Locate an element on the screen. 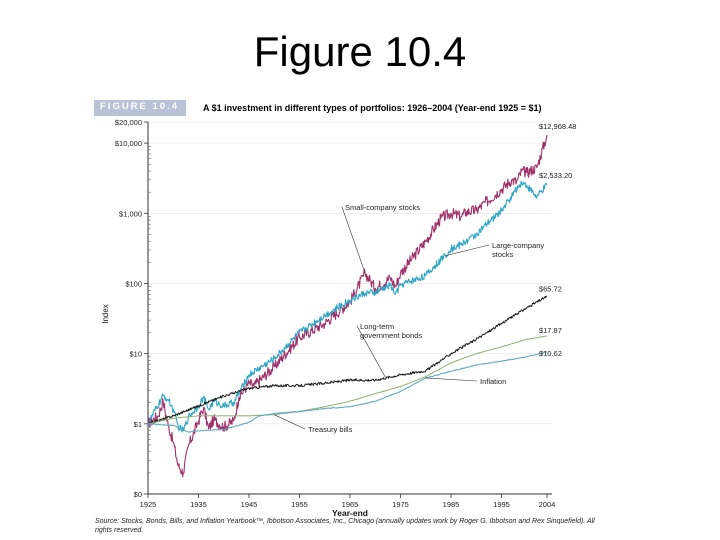 This screenshot has width=720, height=540. series-end-label: $12,968.48 is located at coordinates (558, 126).